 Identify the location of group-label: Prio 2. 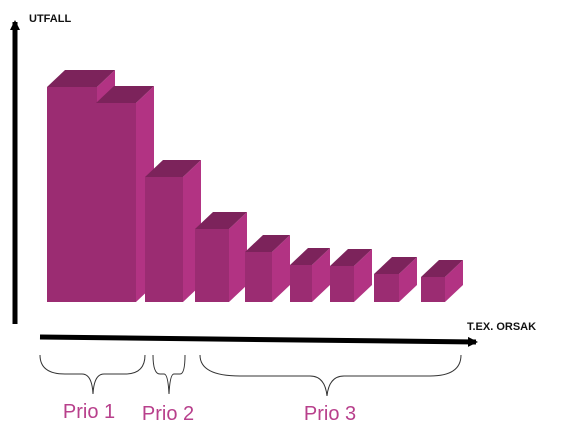
(168, 414).